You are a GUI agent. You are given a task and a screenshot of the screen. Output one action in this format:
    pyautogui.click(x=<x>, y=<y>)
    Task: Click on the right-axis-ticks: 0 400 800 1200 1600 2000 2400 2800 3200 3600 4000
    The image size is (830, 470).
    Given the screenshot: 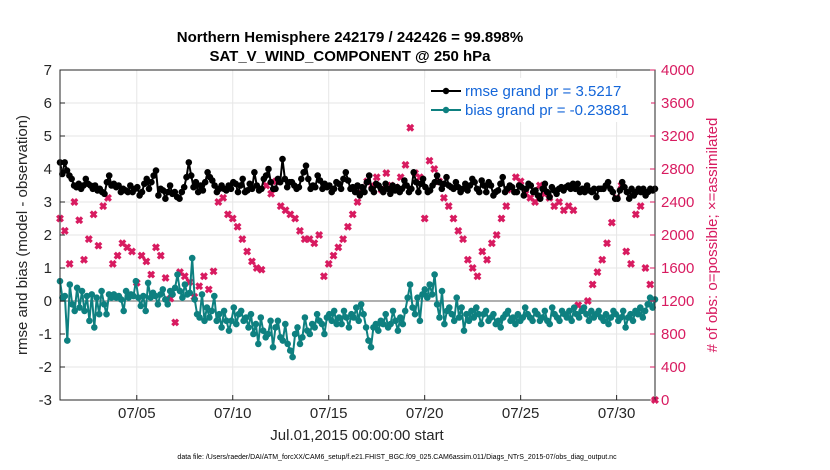 What is the action you would take?
    pyautogui.click(x=672, y=235)
    